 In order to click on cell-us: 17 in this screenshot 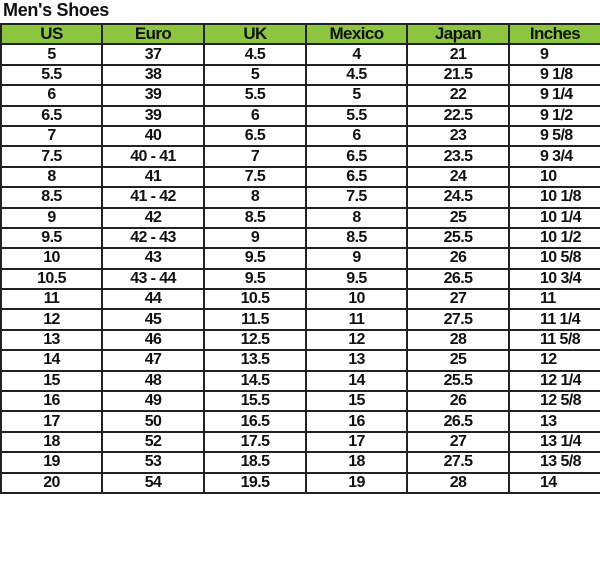, I will do `click(51, 421)`.